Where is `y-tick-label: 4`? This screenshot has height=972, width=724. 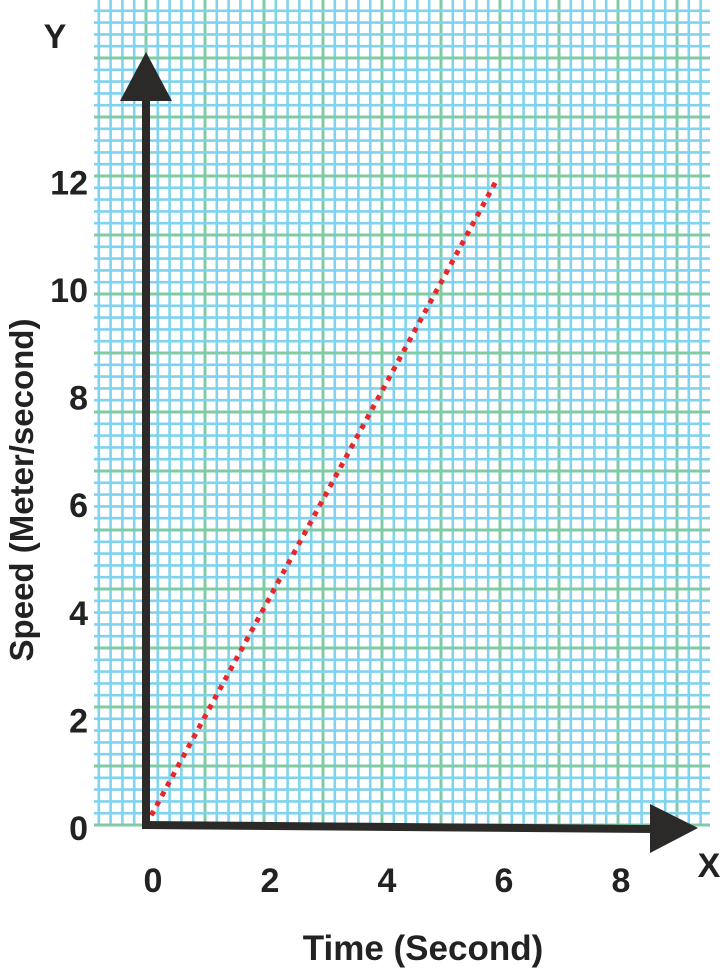
y-tick-label: 4 is located at coordinates (78, 614).